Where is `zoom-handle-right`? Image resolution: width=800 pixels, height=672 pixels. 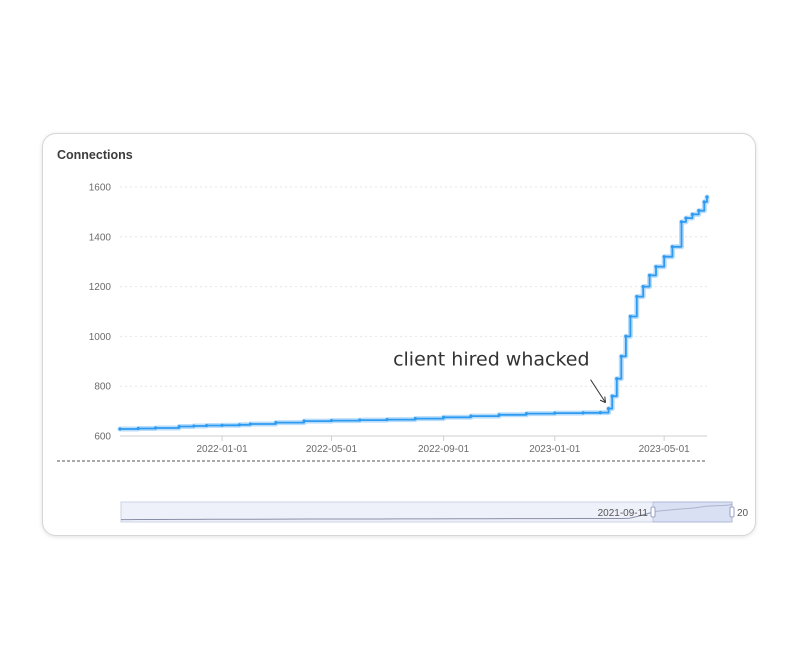 zoom-handle-right is located at coordinates (732, 512).